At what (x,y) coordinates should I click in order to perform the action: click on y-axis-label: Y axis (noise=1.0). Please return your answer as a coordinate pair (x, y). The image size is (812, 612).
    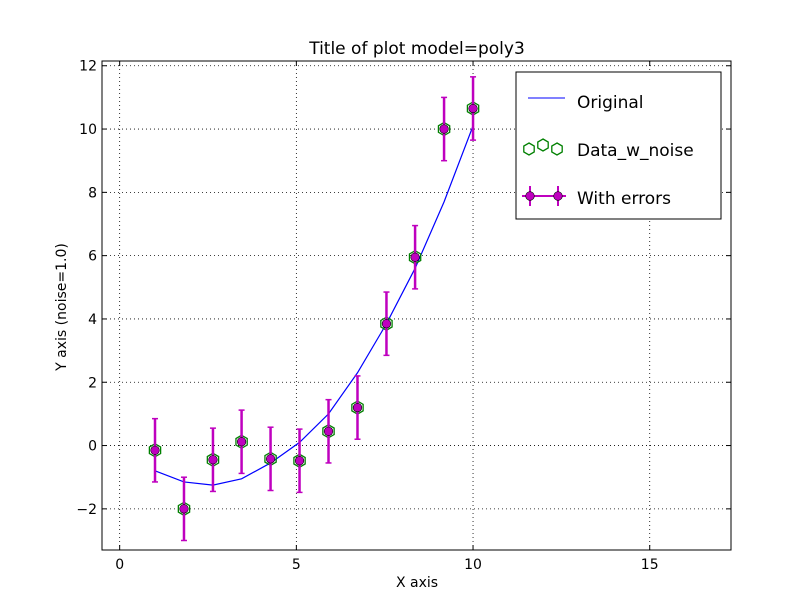
    Looking at the image, I should click on (62, 307).